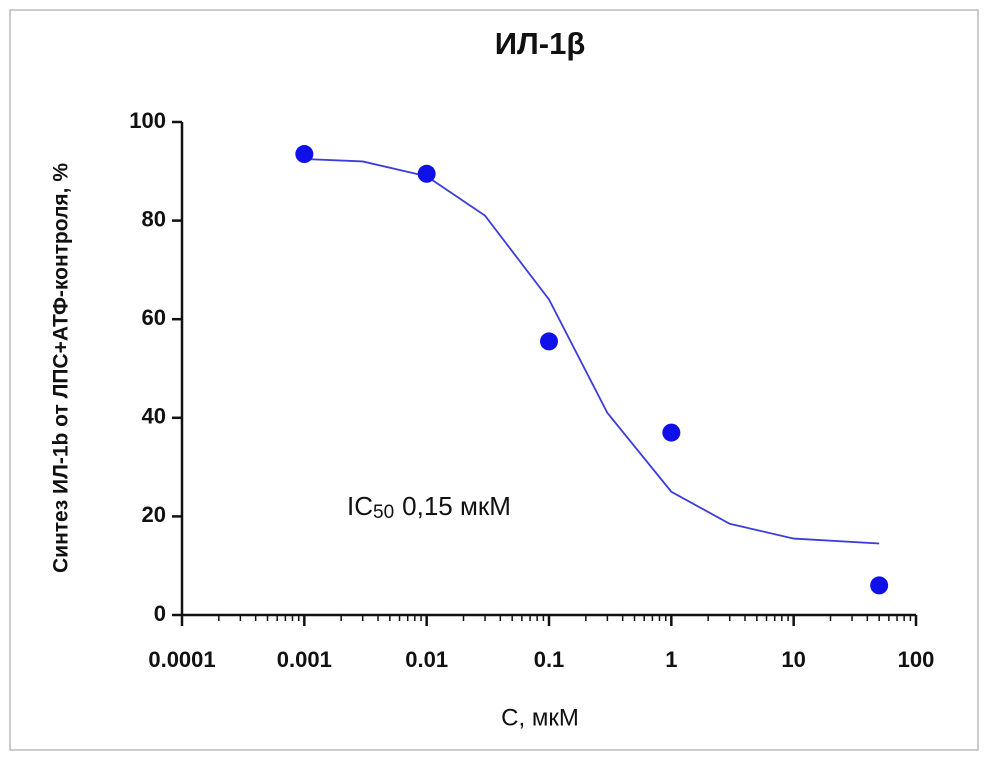 The width and height of the screenshot is (989, 761). I want to click on x-tick-label: 10, so click(793, 659).